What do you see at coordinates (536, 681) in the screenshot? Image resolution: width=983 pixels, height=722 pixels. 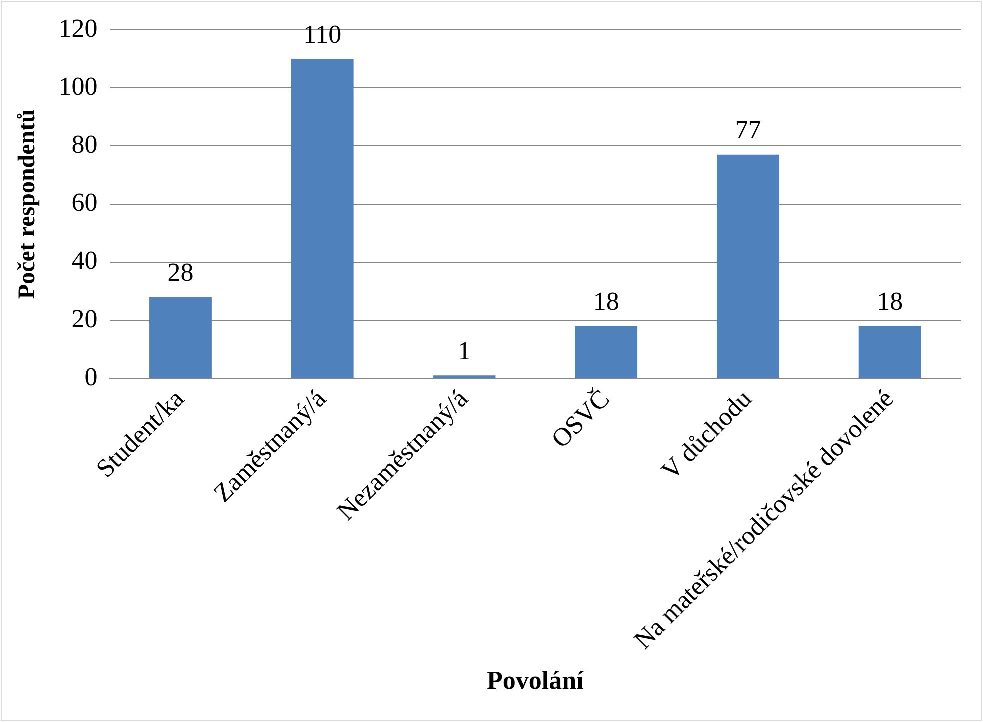 I see `x-axis-title: Povolání` at bounding box center [536, 681].